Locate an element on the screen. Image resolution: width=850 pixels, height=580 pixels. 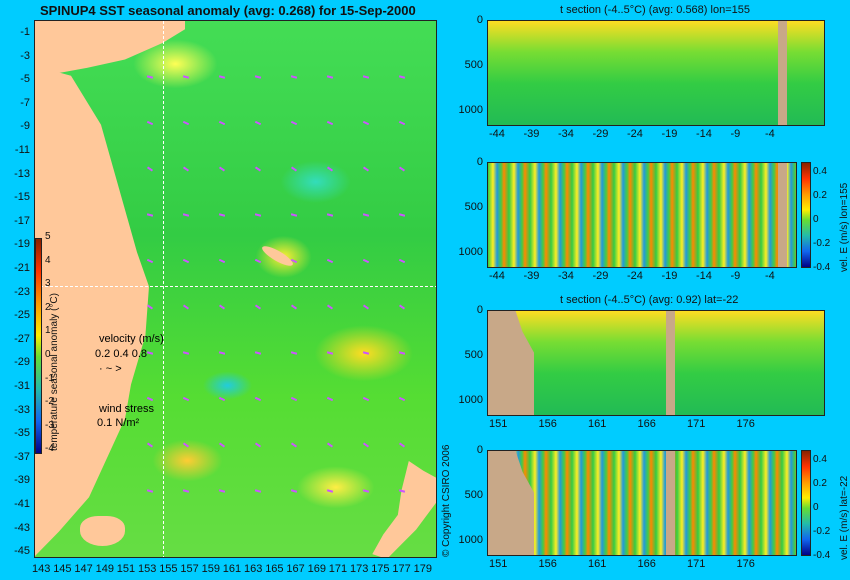
lat-tick-label: -5 is located at coordinates (25, 79).